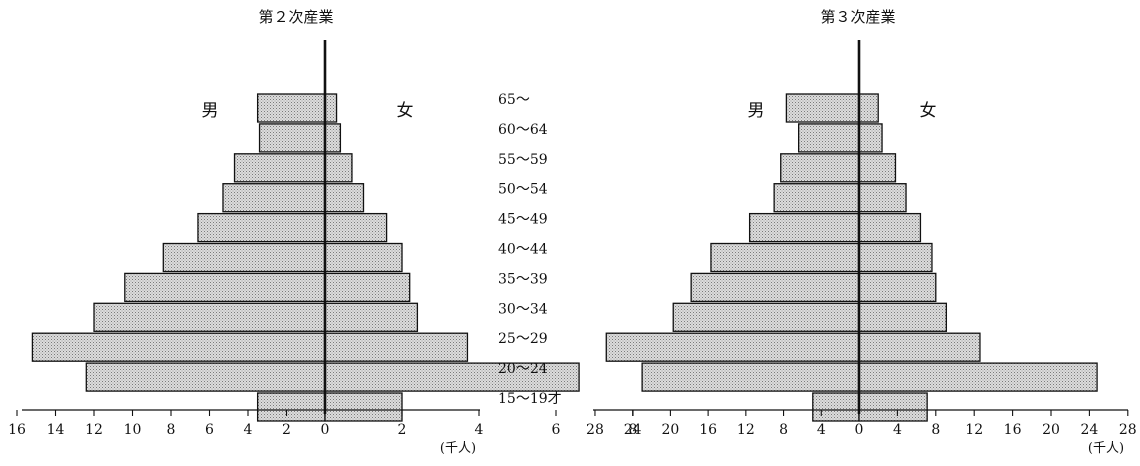 This screenshot has width=1140, height=466. Describe the element at coordinates (523, 190) in the screenshot. I see `age-group-label: 50～54` at that location.